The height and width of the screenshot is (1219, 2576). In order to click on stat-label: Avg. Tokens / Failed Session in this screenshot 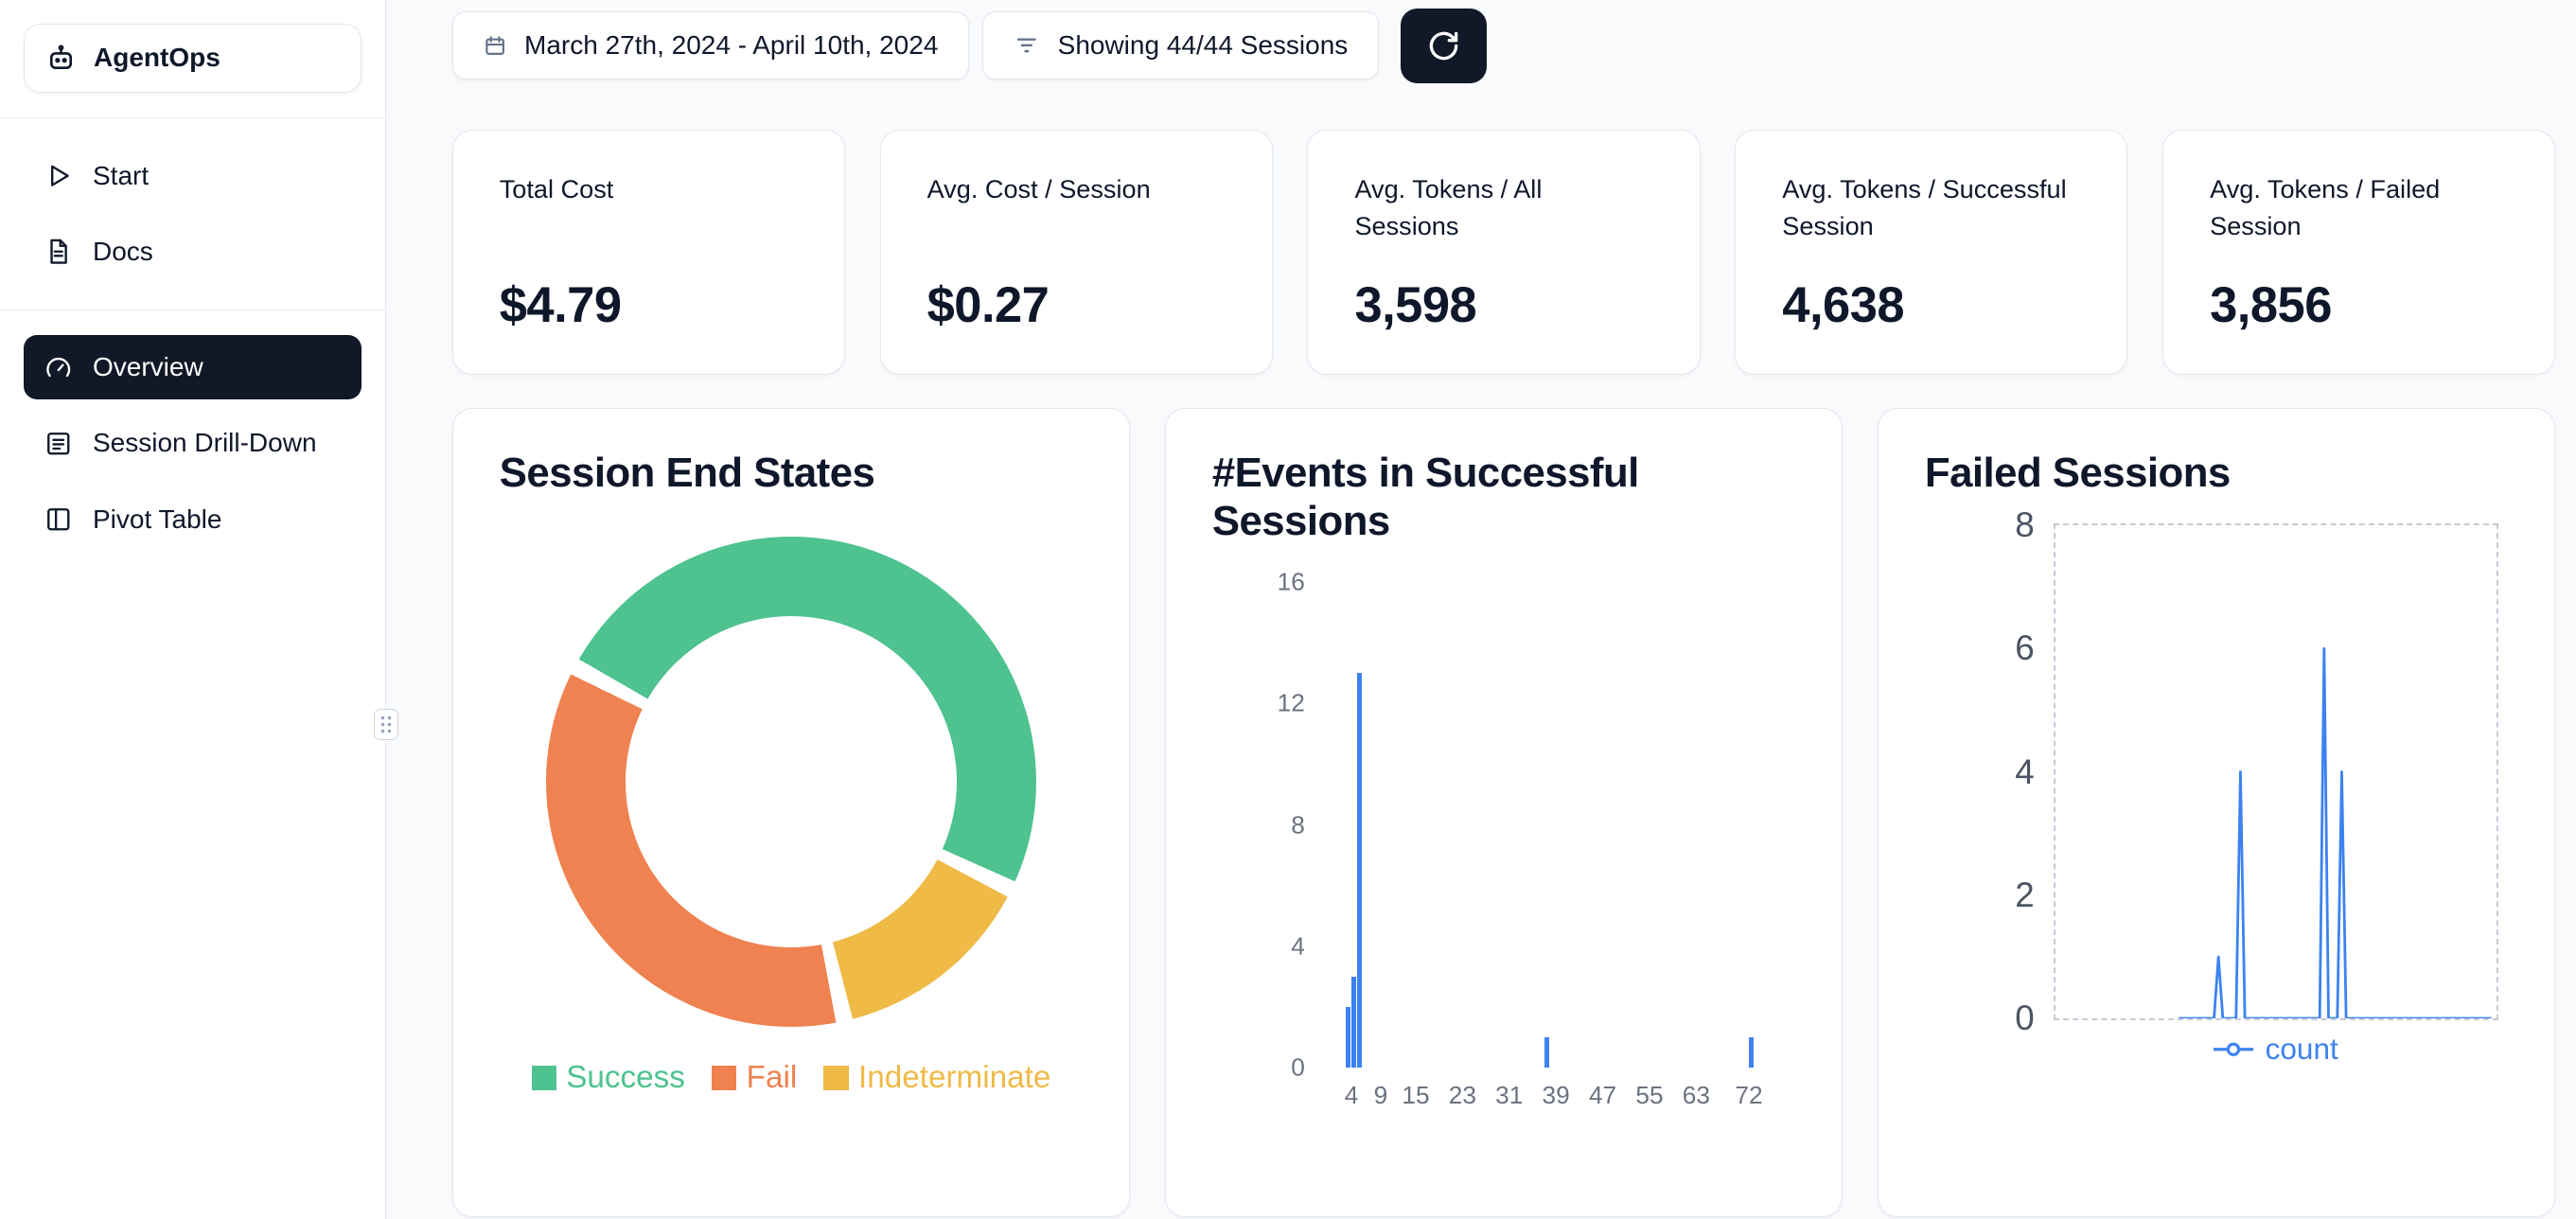, I will do `click(2325, 206)`.